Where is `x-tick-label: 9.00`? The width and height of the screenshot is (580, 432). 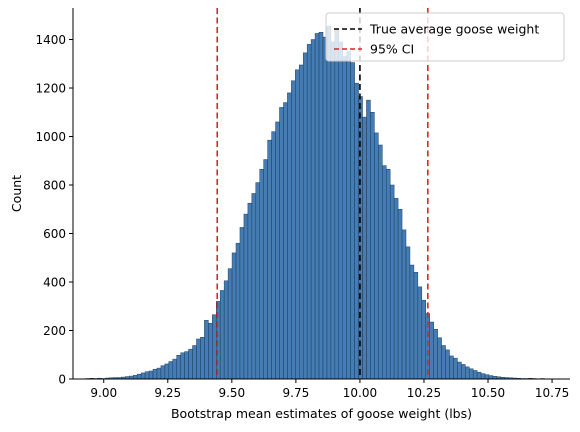 x-tick-label: 9.00 is located at coordinates (103, 393).